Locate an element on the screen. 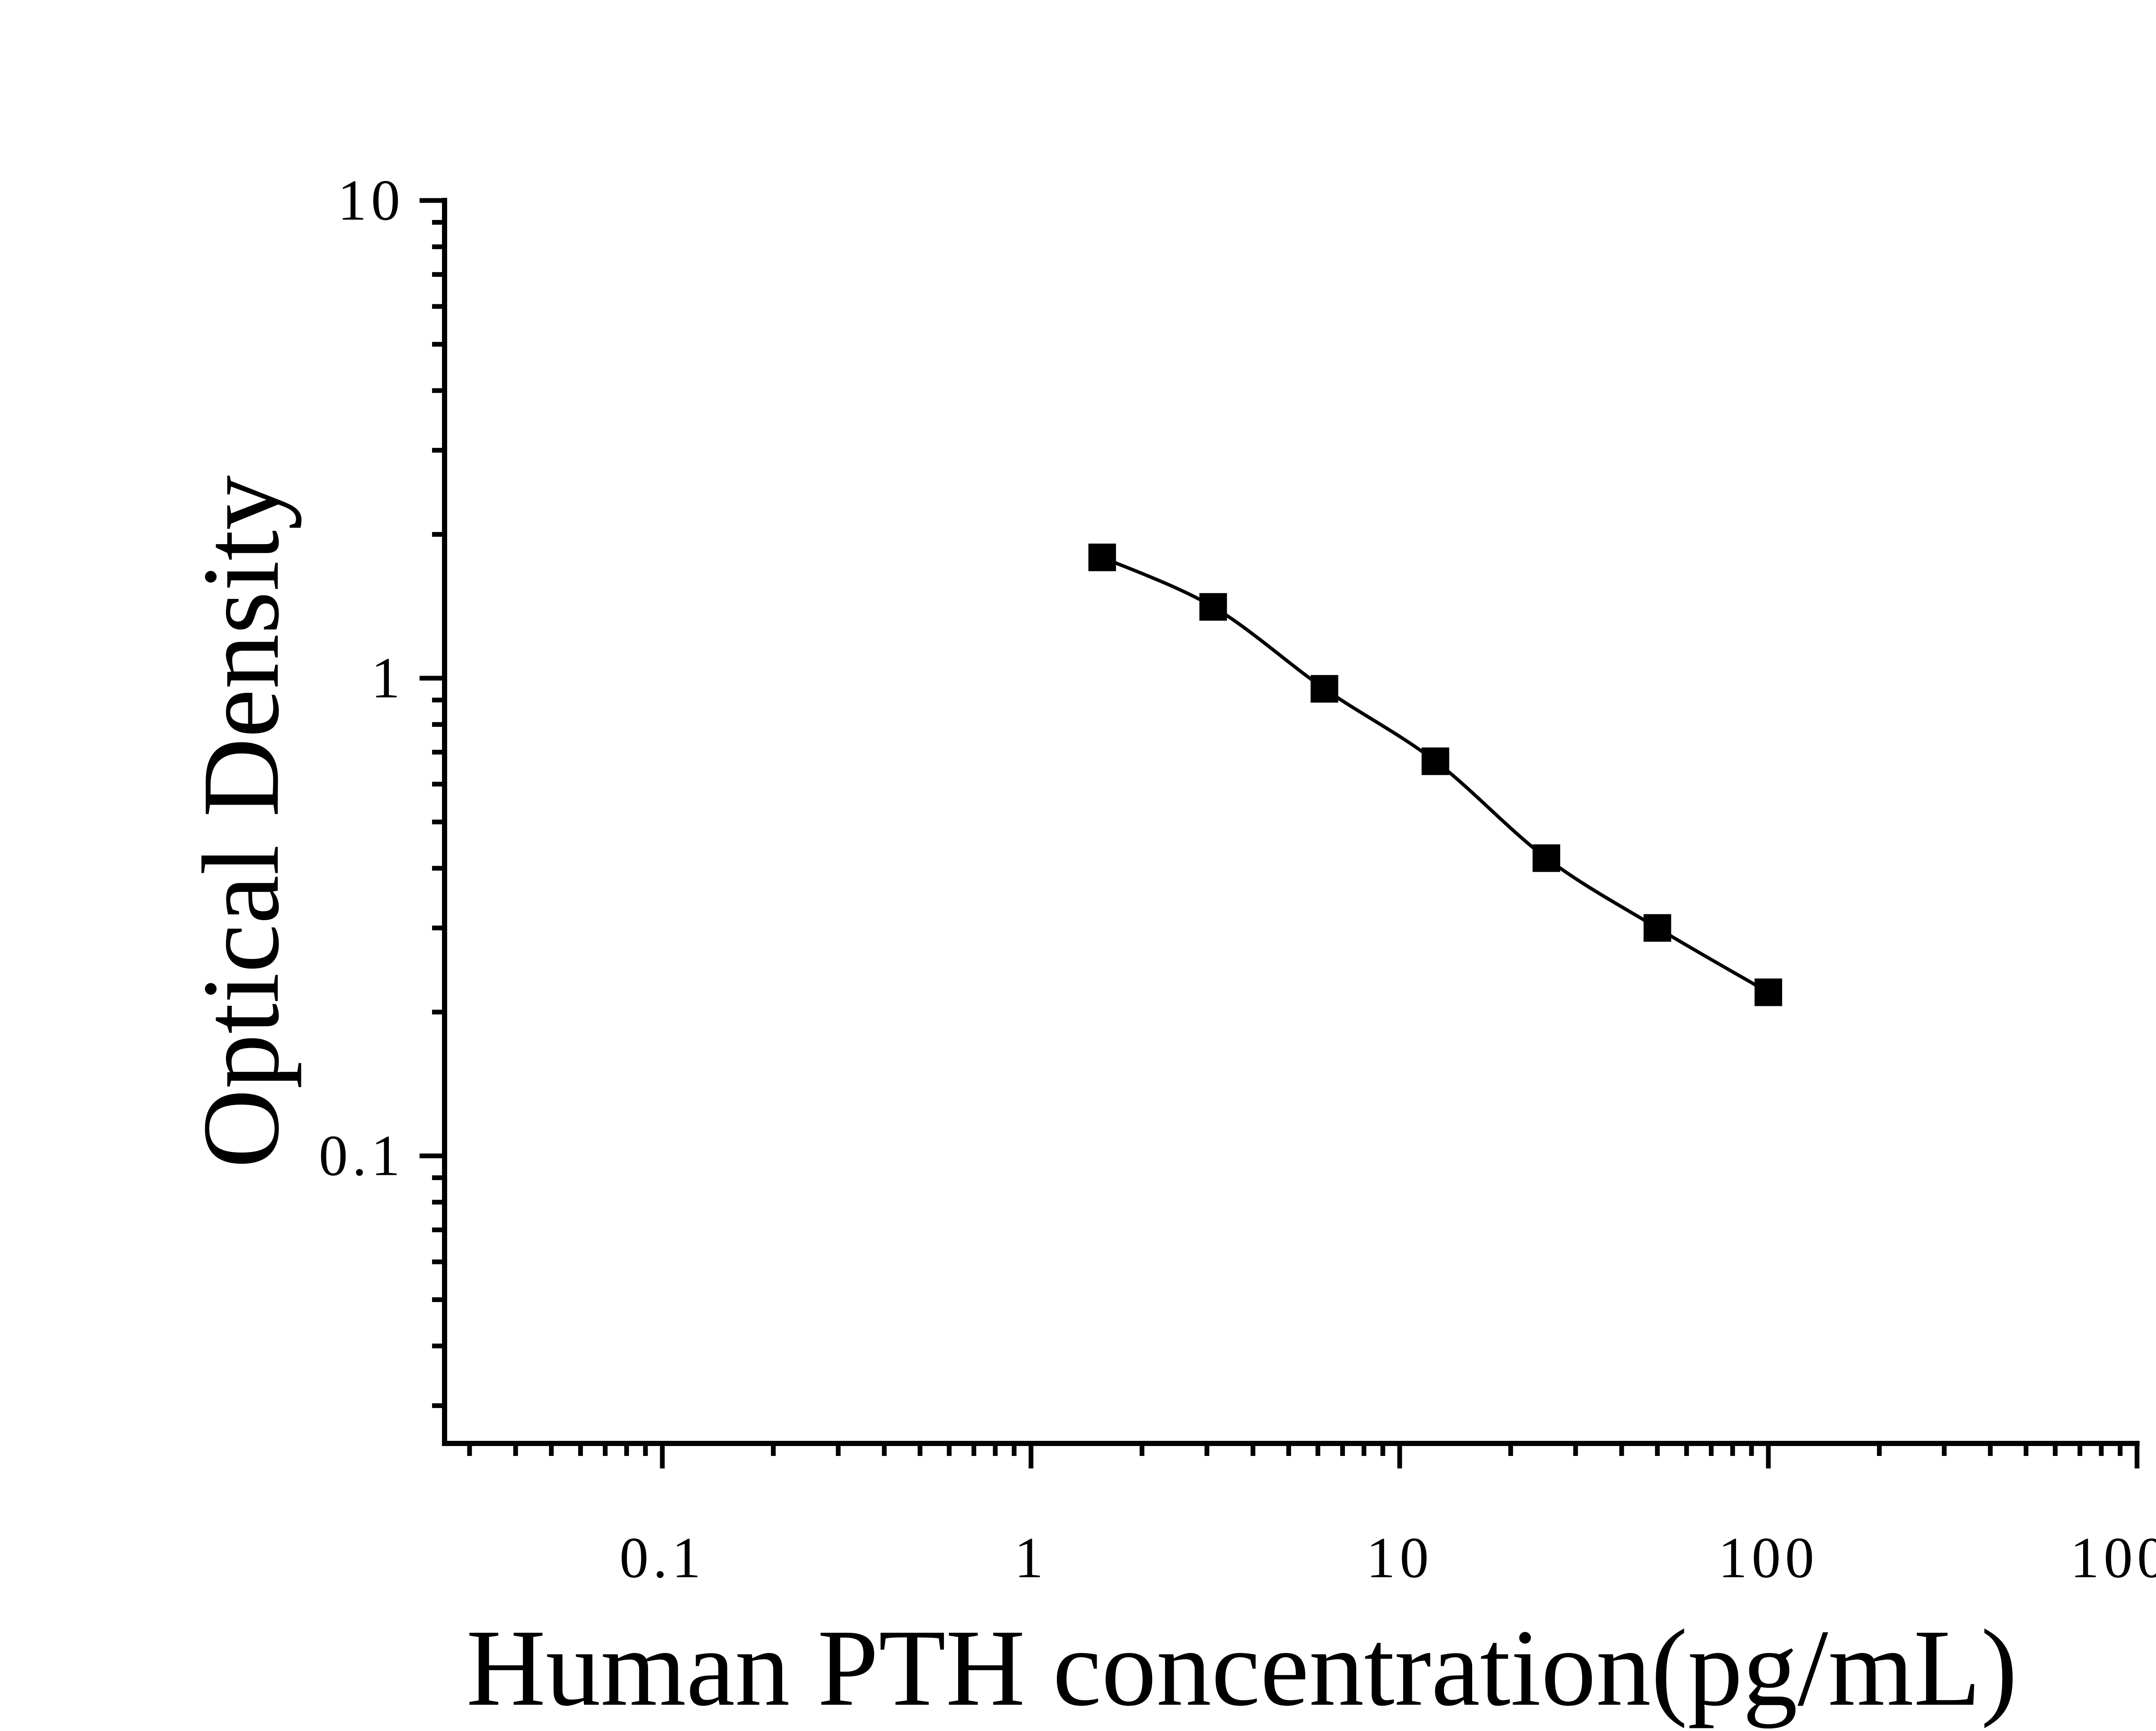 The image size is (2156, 1731). x-tick-label: 1 is located at coordinates (1031, 1558).